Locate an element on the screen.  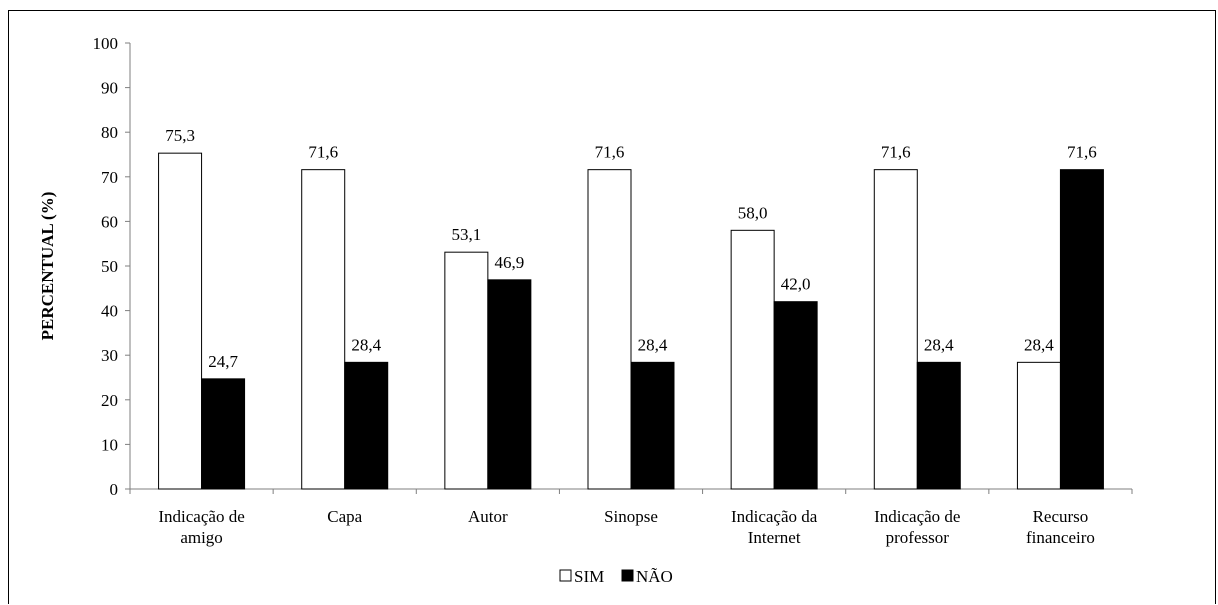
y-tick-label: 40 is located at coordinates (109, 311).